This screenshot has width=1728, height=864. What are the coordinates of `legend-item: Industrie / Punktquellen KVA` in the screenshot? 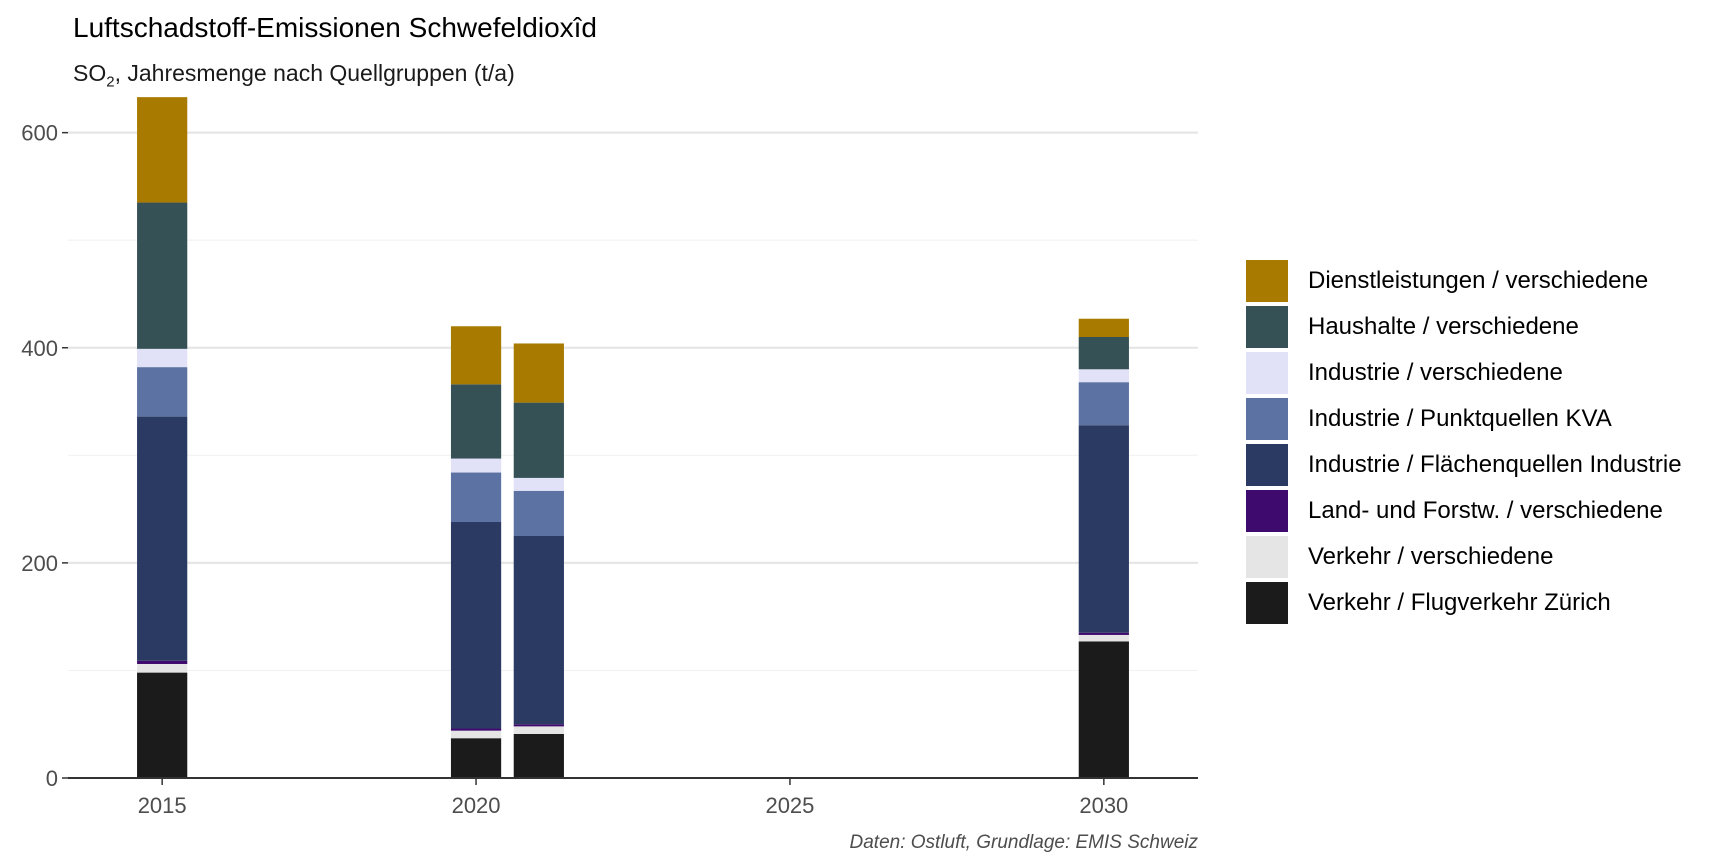 It's located at (1464, 419).